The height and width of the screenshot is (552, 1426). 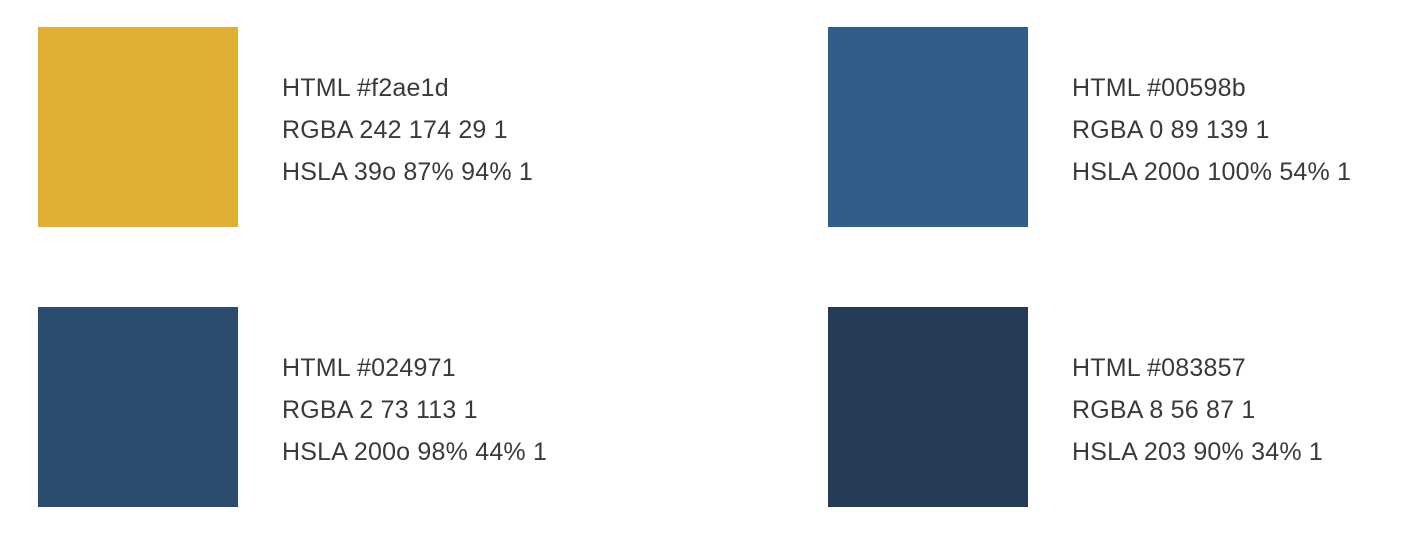 What do you see at coordinates (365, 88) in the screenshot?
I see `html-value: HTML #f2ae1d` at bounding box center [365, 88].